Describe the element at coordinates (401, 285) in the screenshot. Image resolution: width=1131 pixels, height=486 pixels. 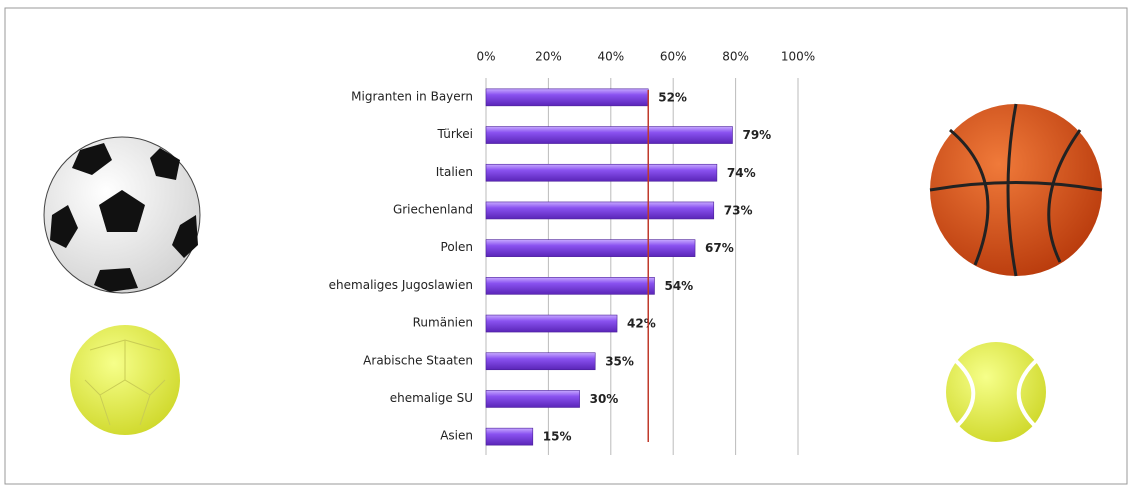
I see `y-tick-label: ehemaliges Jugoslawien` at that location.